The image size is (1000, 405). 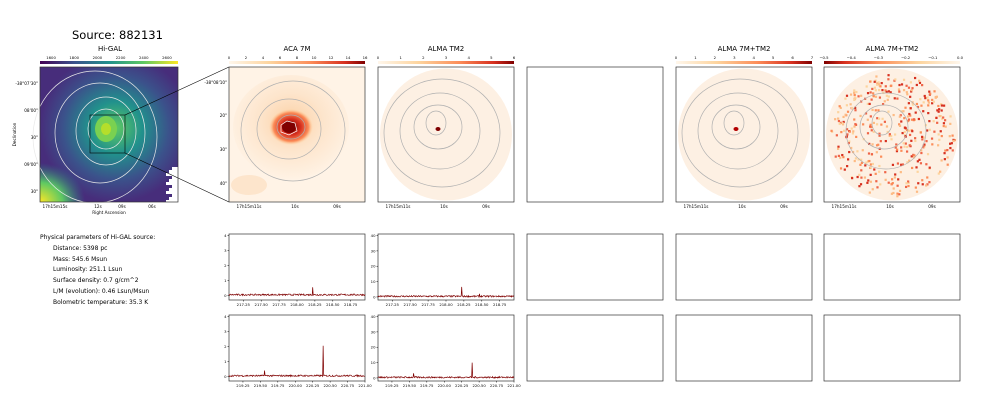 I want to click on spec-xtick-1-3: 218.00, so click(x=446, y=304).